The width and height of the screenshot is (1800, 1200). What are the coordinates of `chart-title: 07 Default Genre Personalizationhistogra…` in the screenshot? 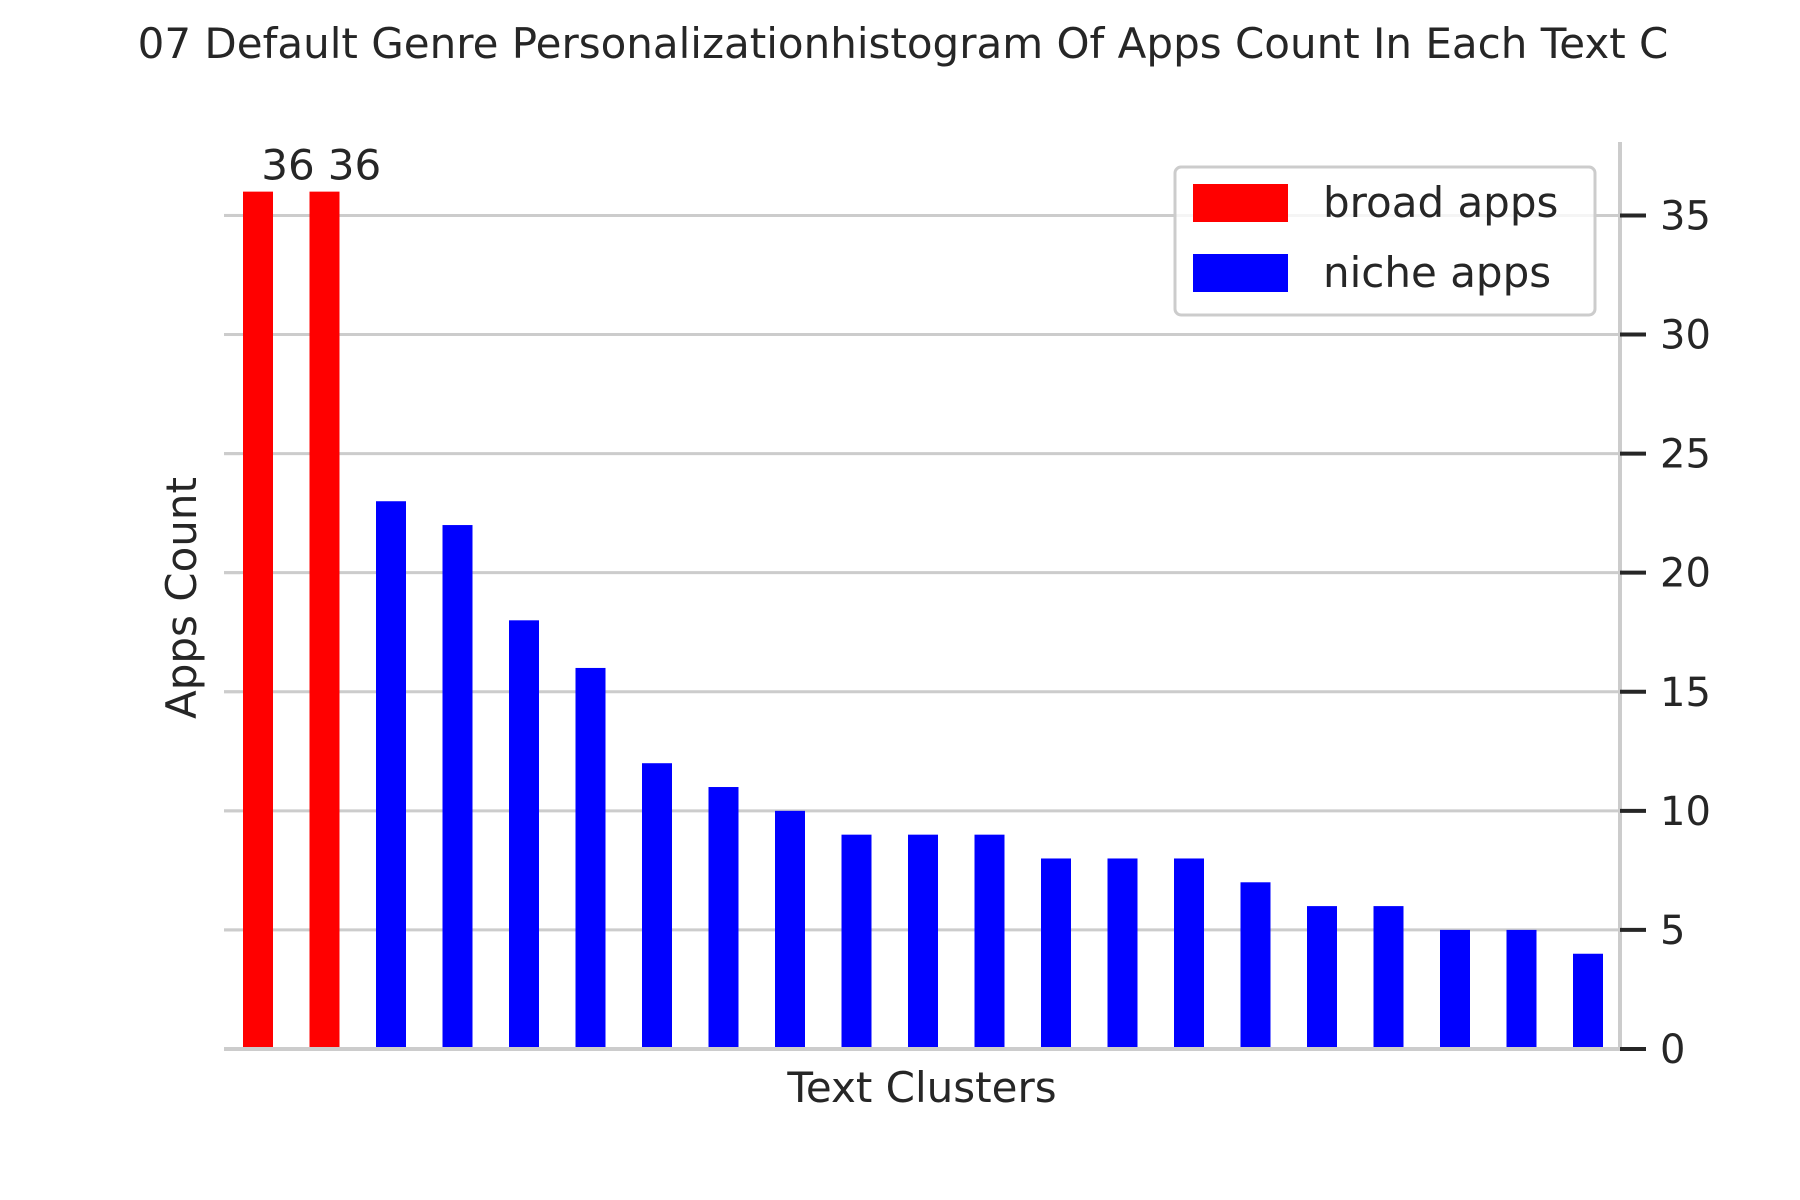 It's located at (903, 43).